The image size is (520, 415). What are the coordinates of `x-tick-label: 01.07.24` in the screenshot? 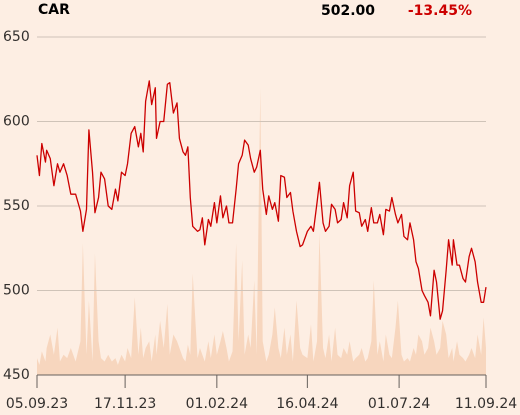 It's located at (399, 404).